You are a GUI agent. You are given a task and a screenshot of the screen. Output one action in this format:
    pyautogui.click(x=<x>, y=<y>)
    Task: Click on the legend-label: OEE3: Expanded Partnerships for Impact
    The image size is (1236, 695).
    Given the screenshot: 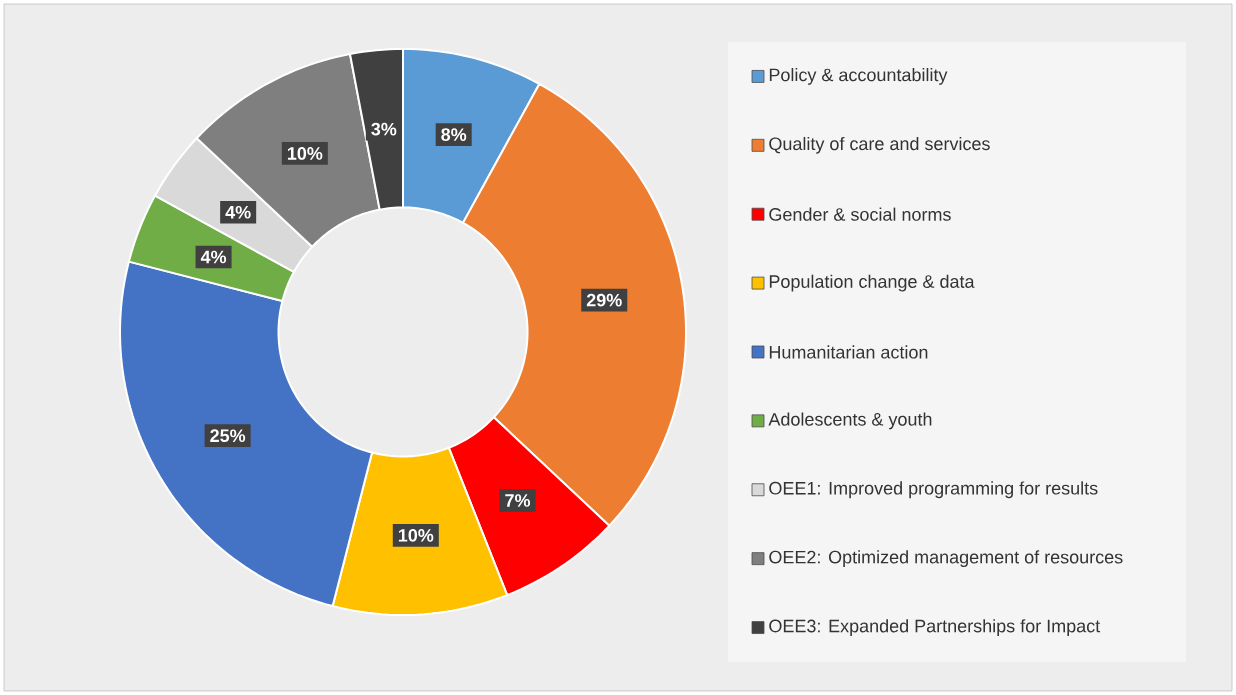 What is the action you would take?
    pyautogui.click(x=935, y=627)
    